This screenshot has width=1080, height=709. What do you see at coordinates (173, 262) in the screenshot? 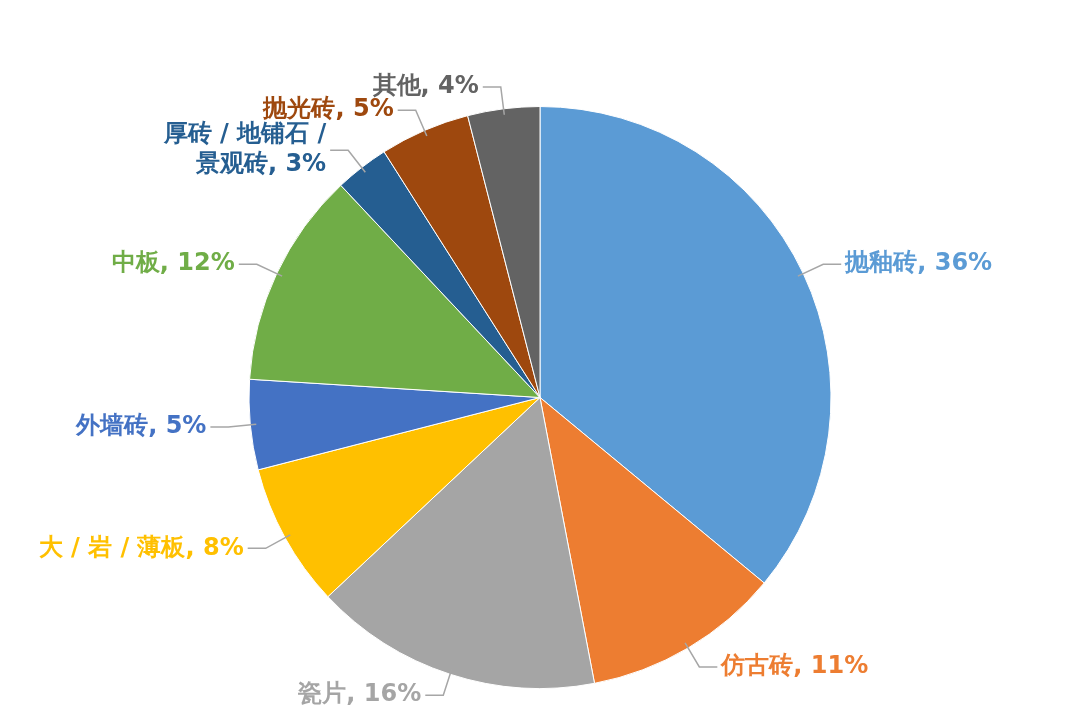
I see `slice-label: 中板, 12%` at bounding box center [173, 262].